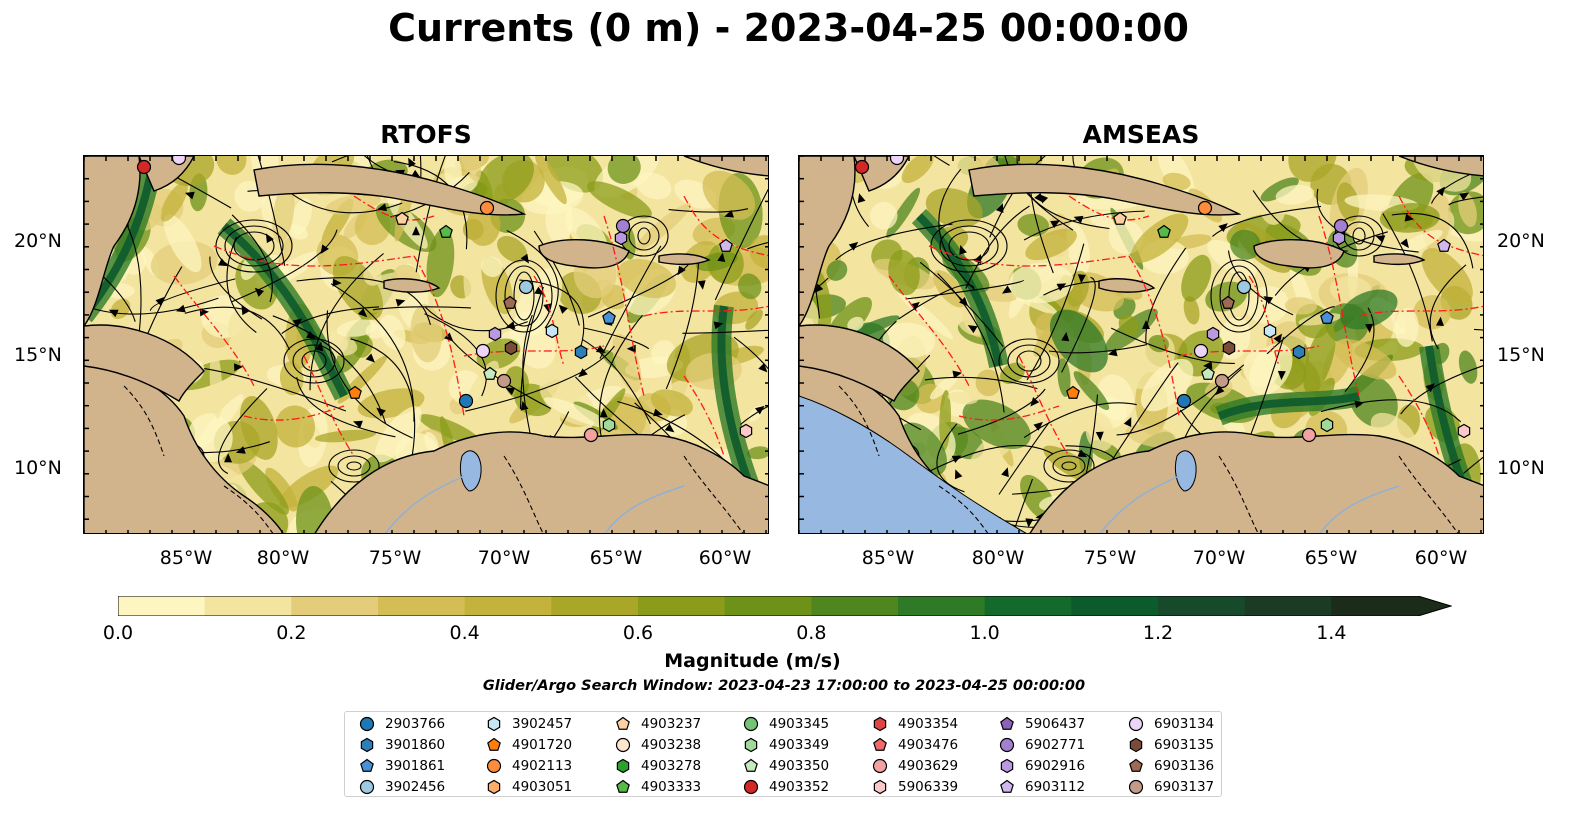 The height and width of the screenshot is (827, 1577). I want to click on legend-entry: 6903135, so click(1171, 745).